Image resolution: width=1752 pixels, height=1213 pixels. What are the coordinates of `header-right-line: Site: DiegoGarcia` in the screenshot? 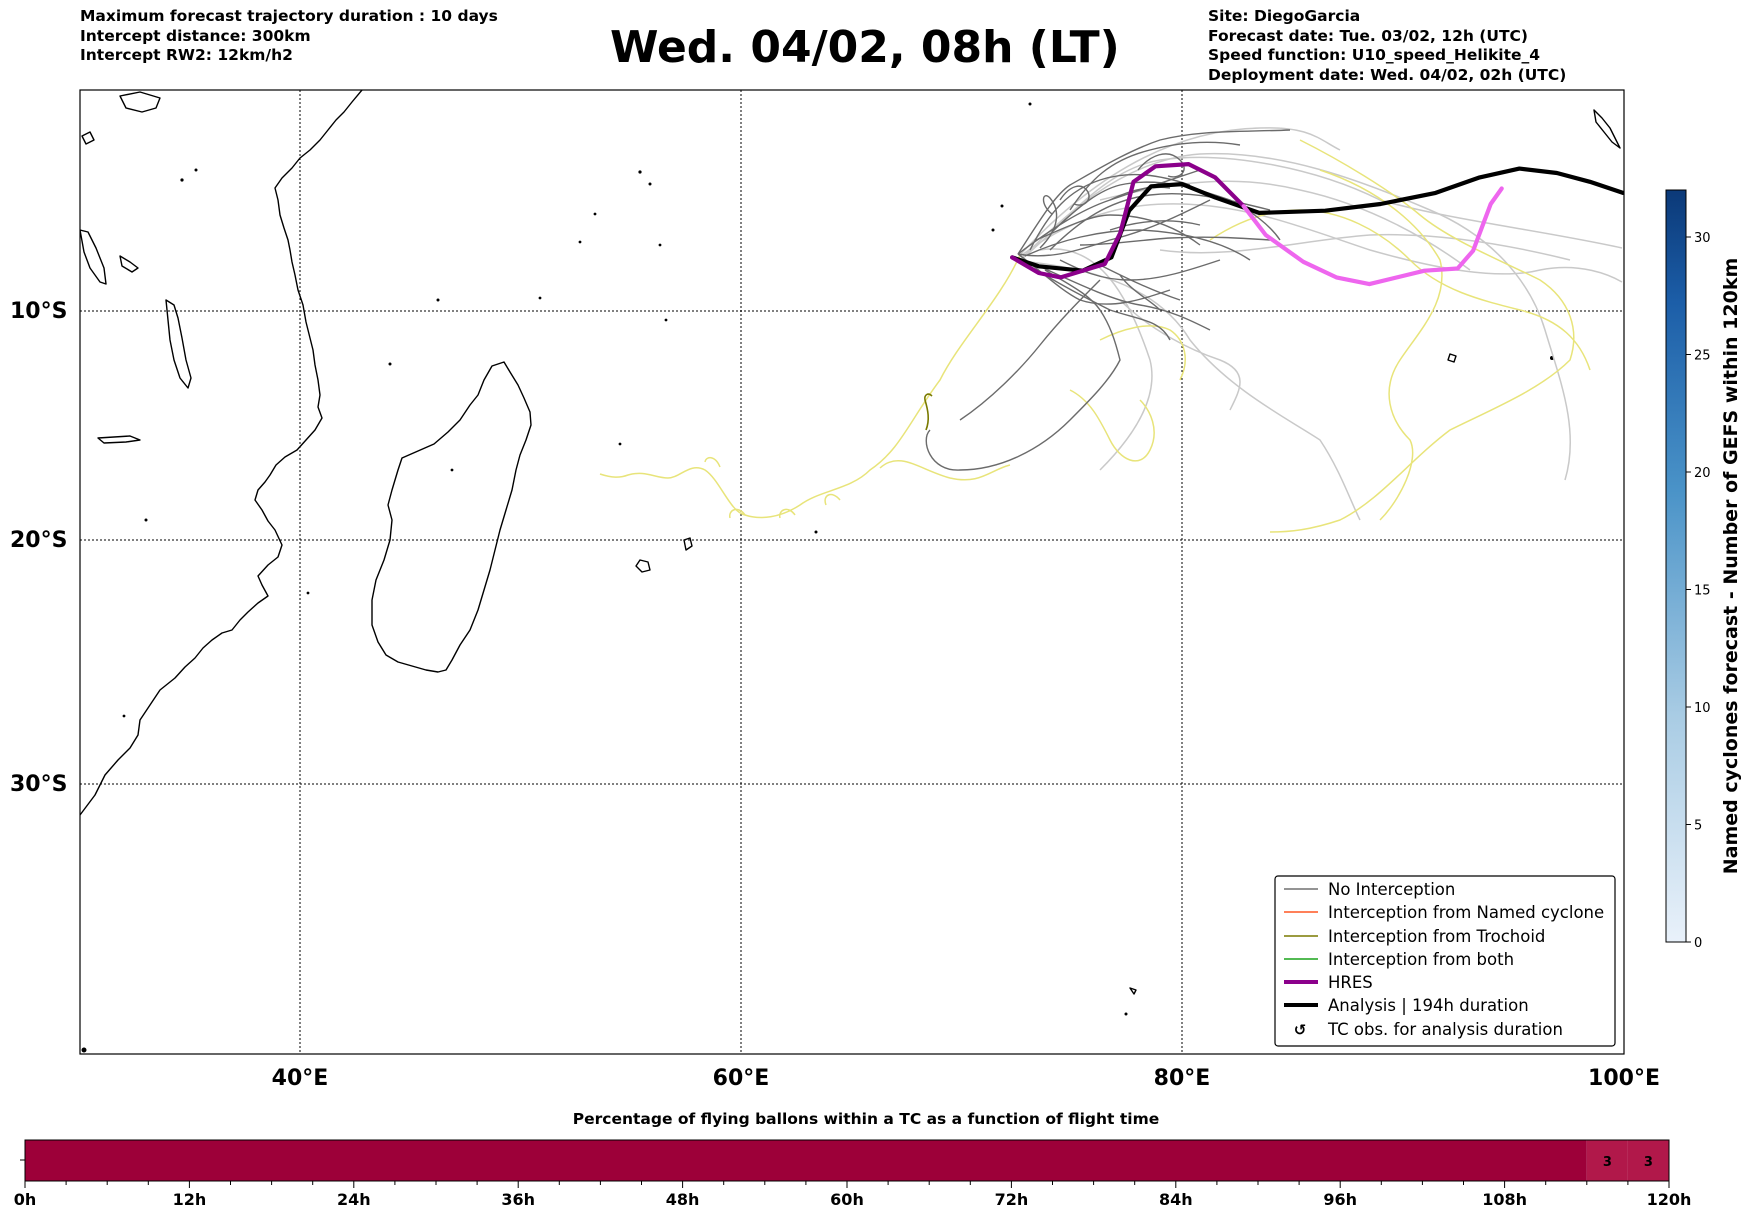 It's located at (1284, 16).